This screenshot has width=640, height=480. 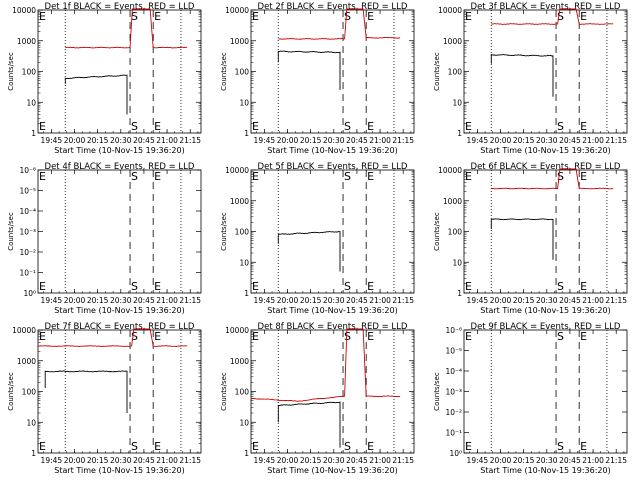 What do you see at coordinates (27, 232) in the screenshot?
I see `y-tick-label: 10⁻³` at bounding box center [27, 232].